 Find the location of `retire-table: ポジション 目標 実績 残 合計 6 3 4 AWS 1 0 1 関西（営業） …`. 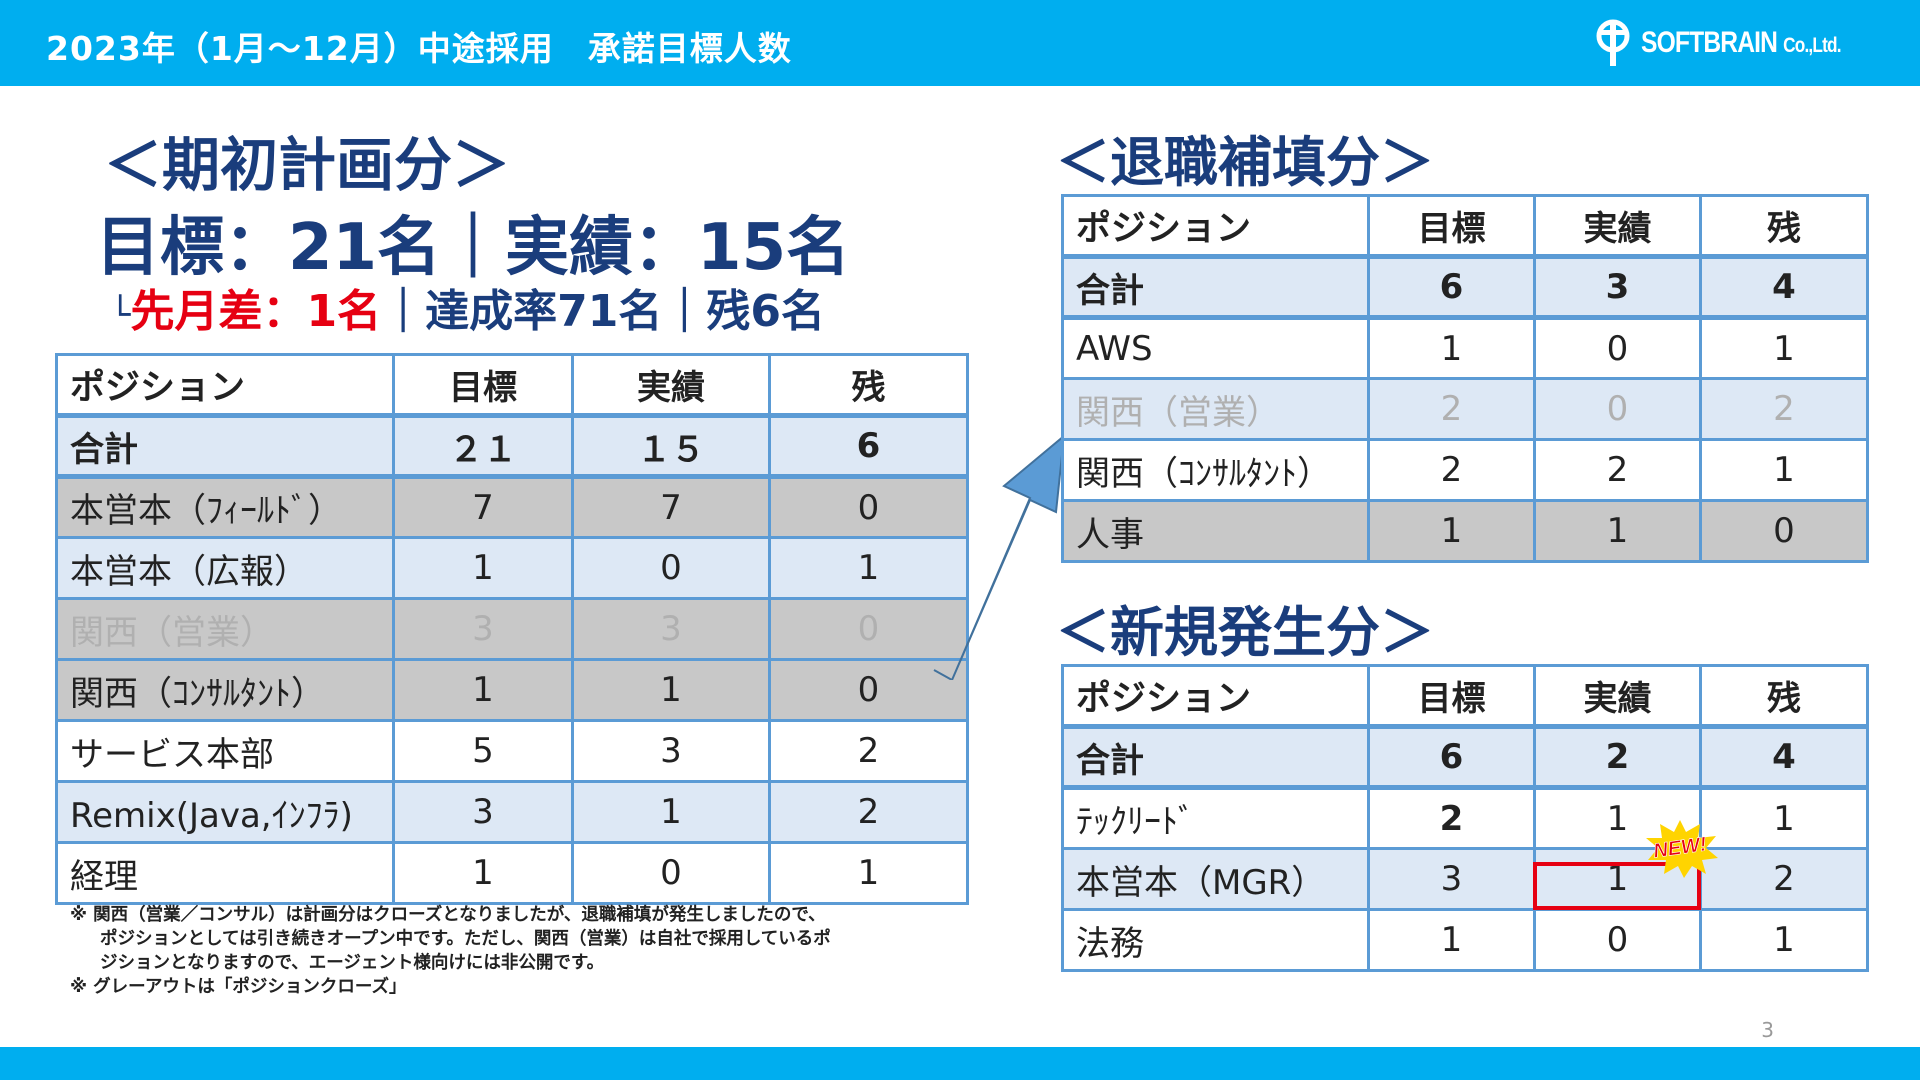

retire-table: ポジション 目標 実績 残 合計 6 3 4 AWS 1 0 1 関西（営業） … is located at coordinates (1465, 378).